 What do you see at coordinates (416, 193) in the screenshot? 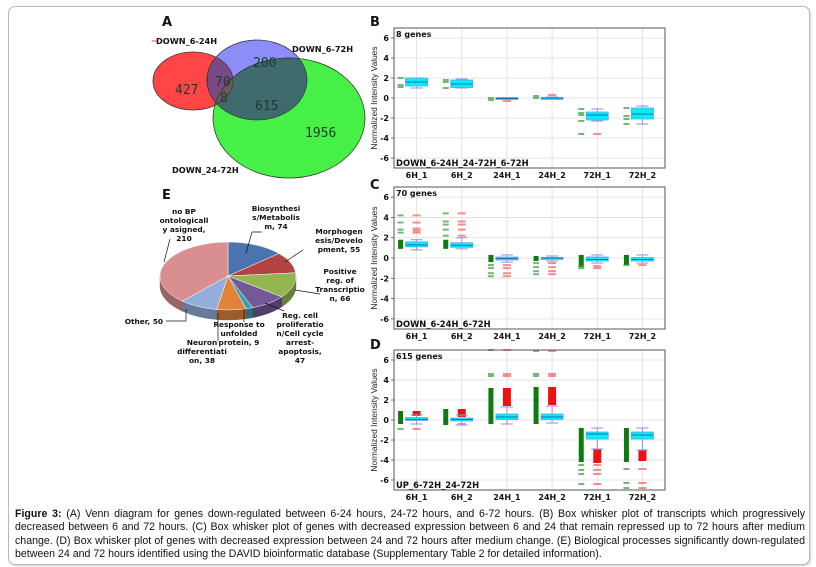
I see `plot-title: 70 genes` at bounding box center [416, 193].